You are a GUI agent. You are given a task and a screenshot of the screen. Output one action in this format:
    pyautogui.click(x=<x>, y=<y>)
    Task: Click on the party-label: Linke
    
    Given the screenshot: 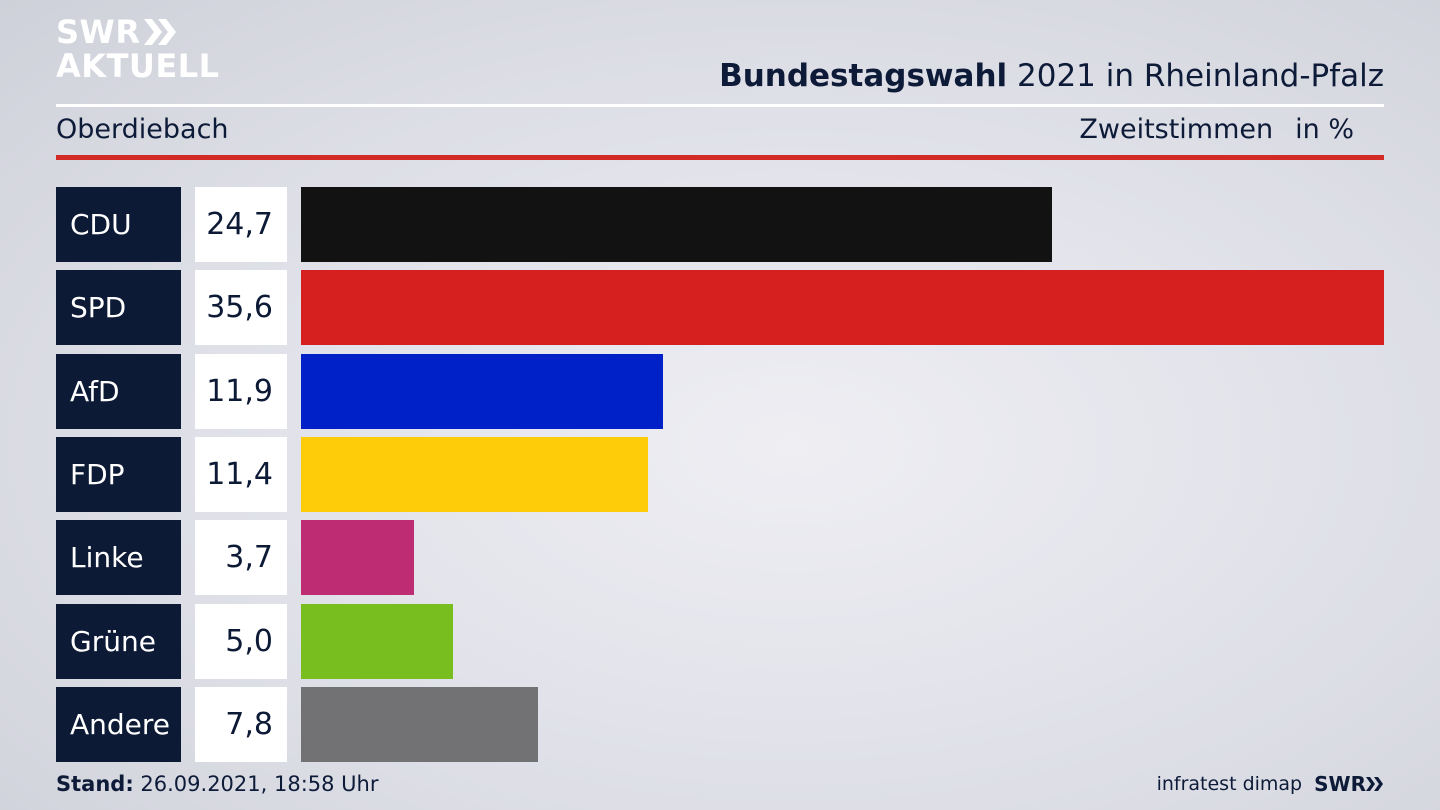 What is the action you would take?
    pyautogui.click(x=118, y=557)
    